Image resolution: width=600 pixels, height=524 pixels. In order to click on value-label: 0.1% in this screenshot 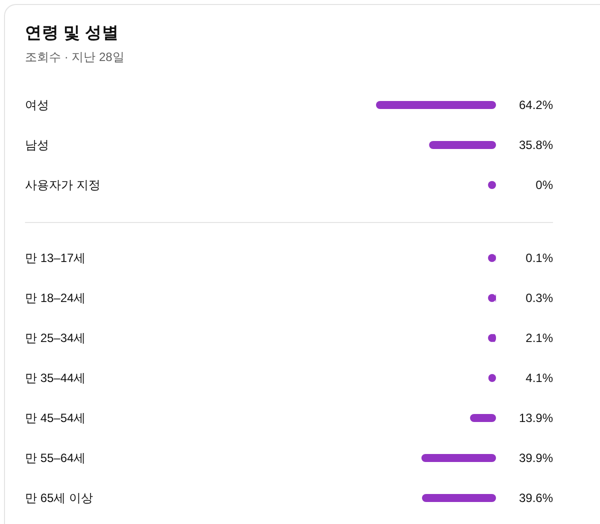, I will do `click(539, 258)`.